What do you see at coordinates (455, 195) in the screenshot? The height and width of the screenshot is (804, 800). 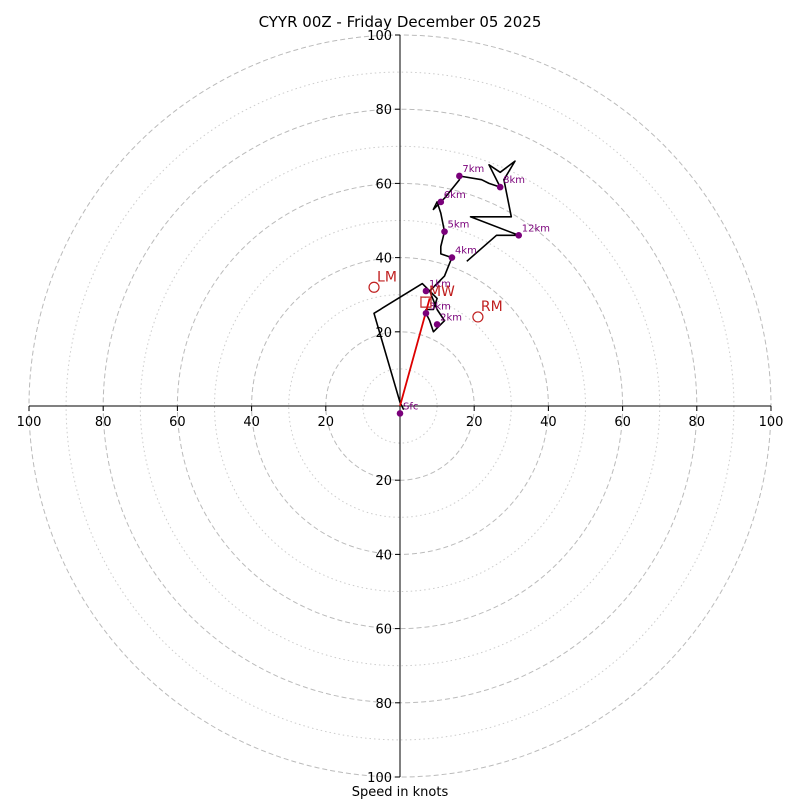 I see `height-label: 6km` at bounding box center [455, 195].